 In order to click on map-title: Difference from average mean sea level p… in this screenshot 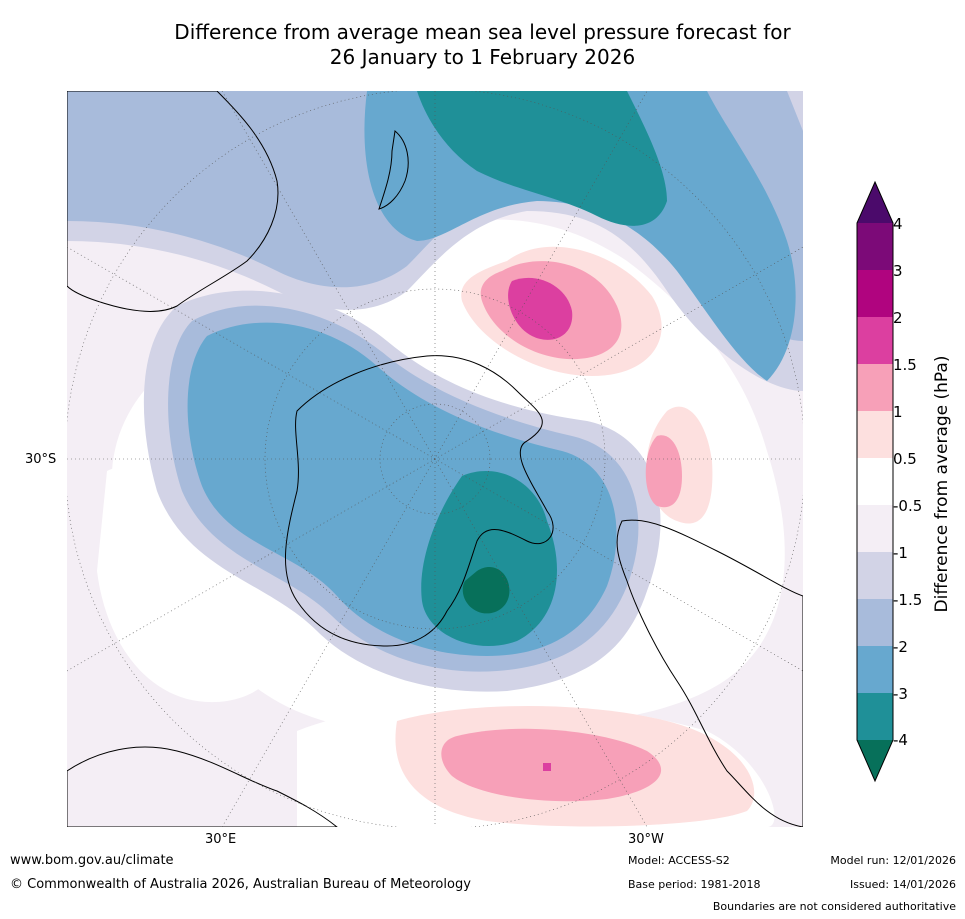, I will do `click(482, 45)`.